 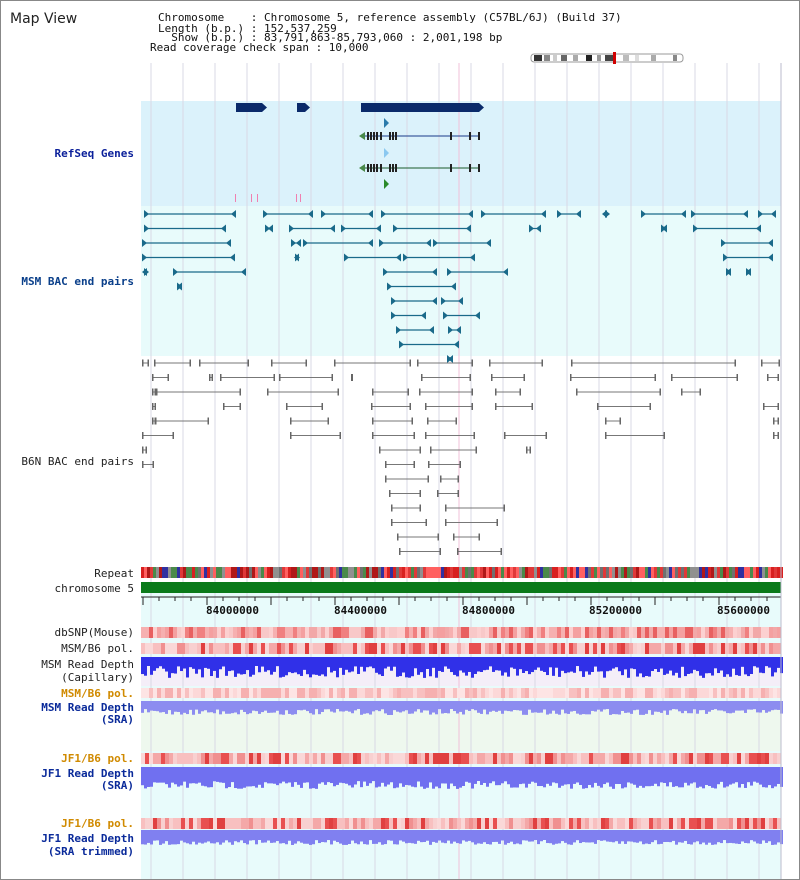 What do you see at coordinates (77, 281) in the screenshot?
I see `track-label-msm-bac: MSM BAC end pairs` at bounding box center [77, 281].